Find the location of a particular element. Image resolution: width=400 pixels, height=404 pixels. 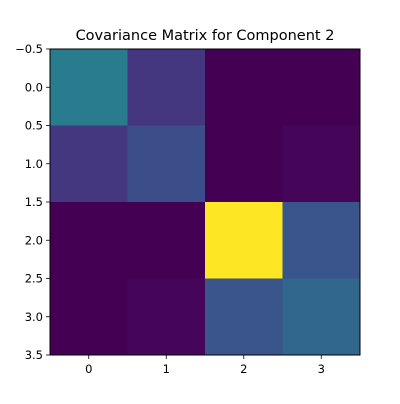

heatmap-cell-r0-c0 is located at coordinates (89, 87).